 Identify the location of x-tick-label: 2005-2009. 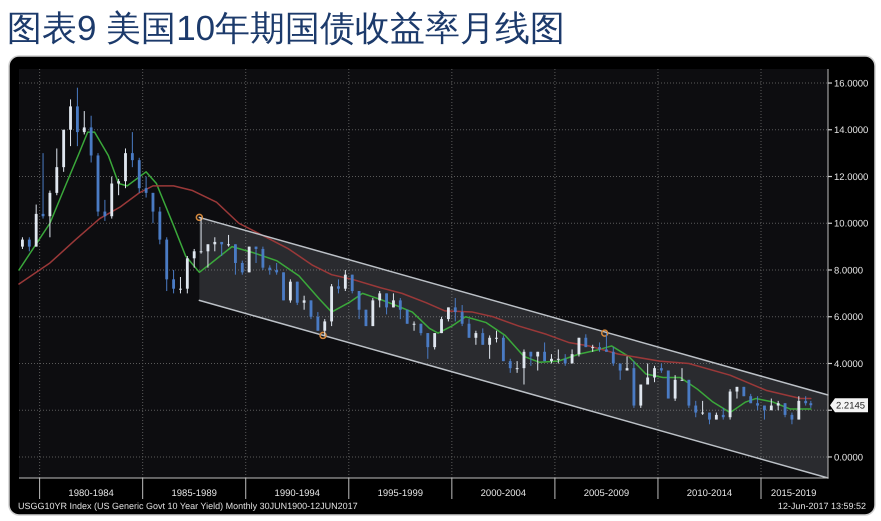
(607, 493).